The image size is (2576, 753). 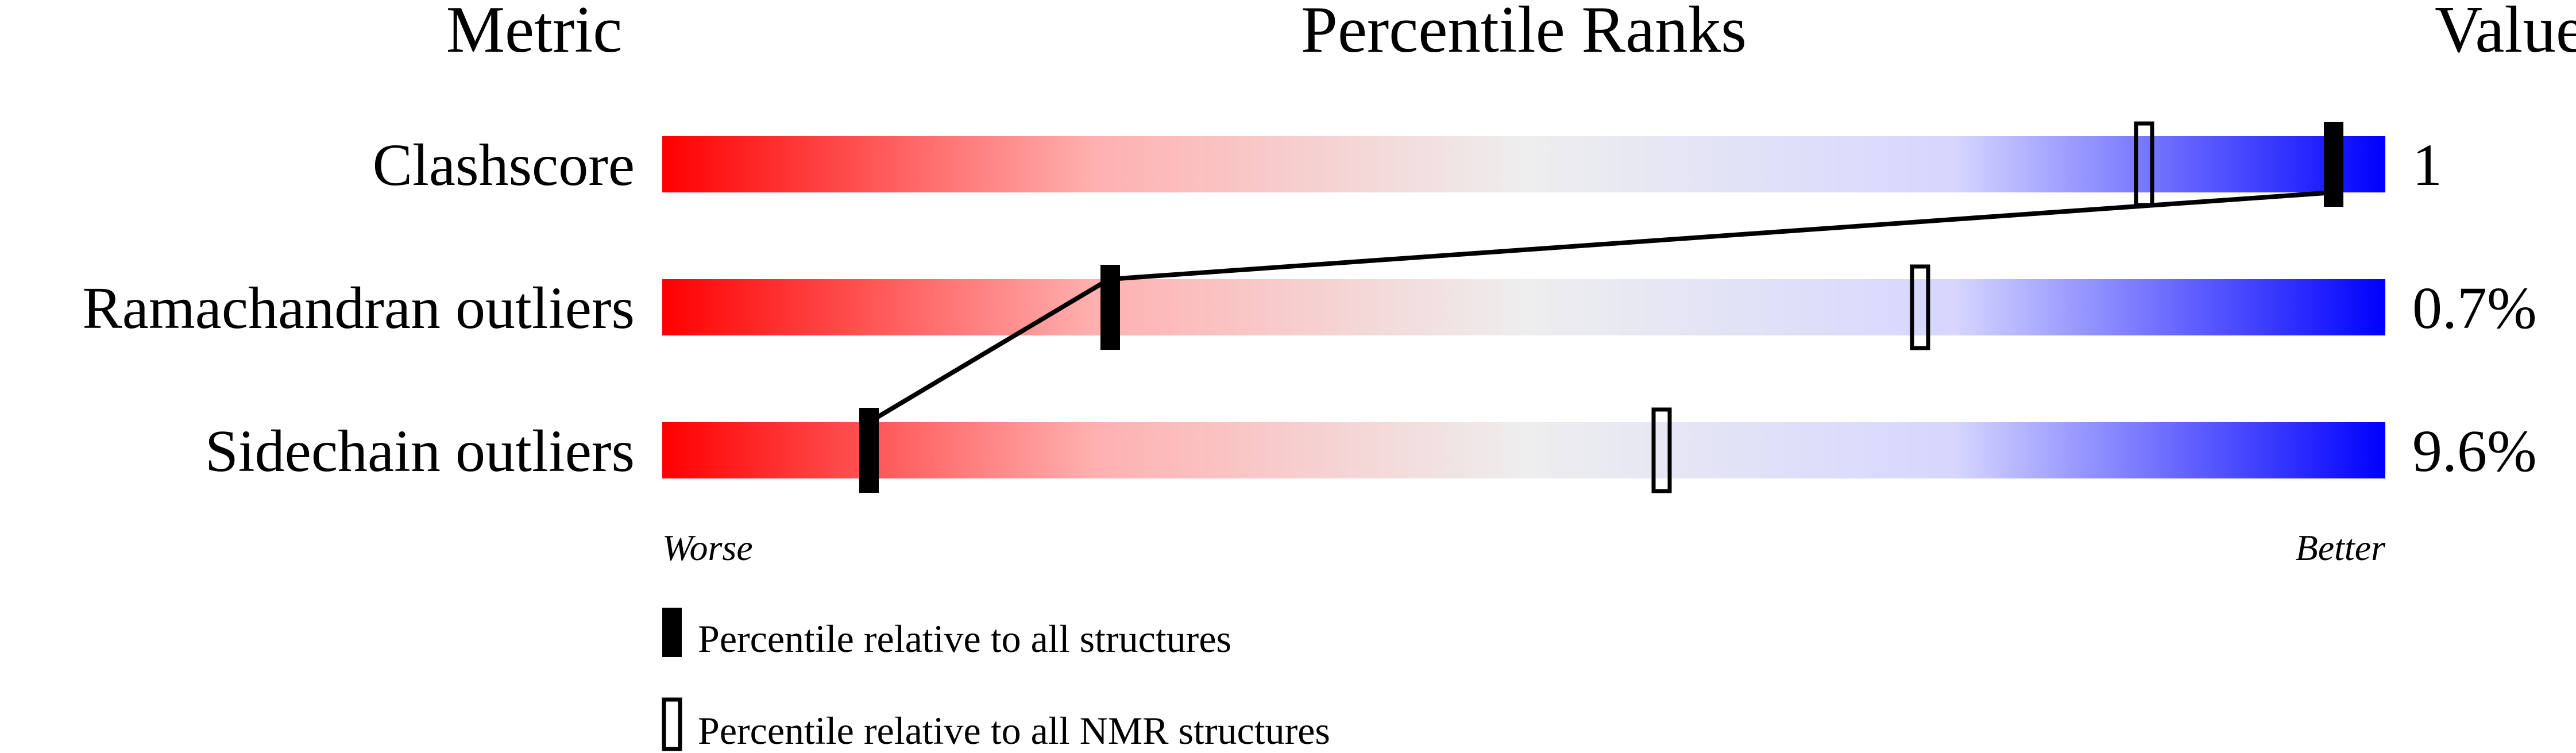 I want to click on header-metric: Metric, so click(x=534, y=33).